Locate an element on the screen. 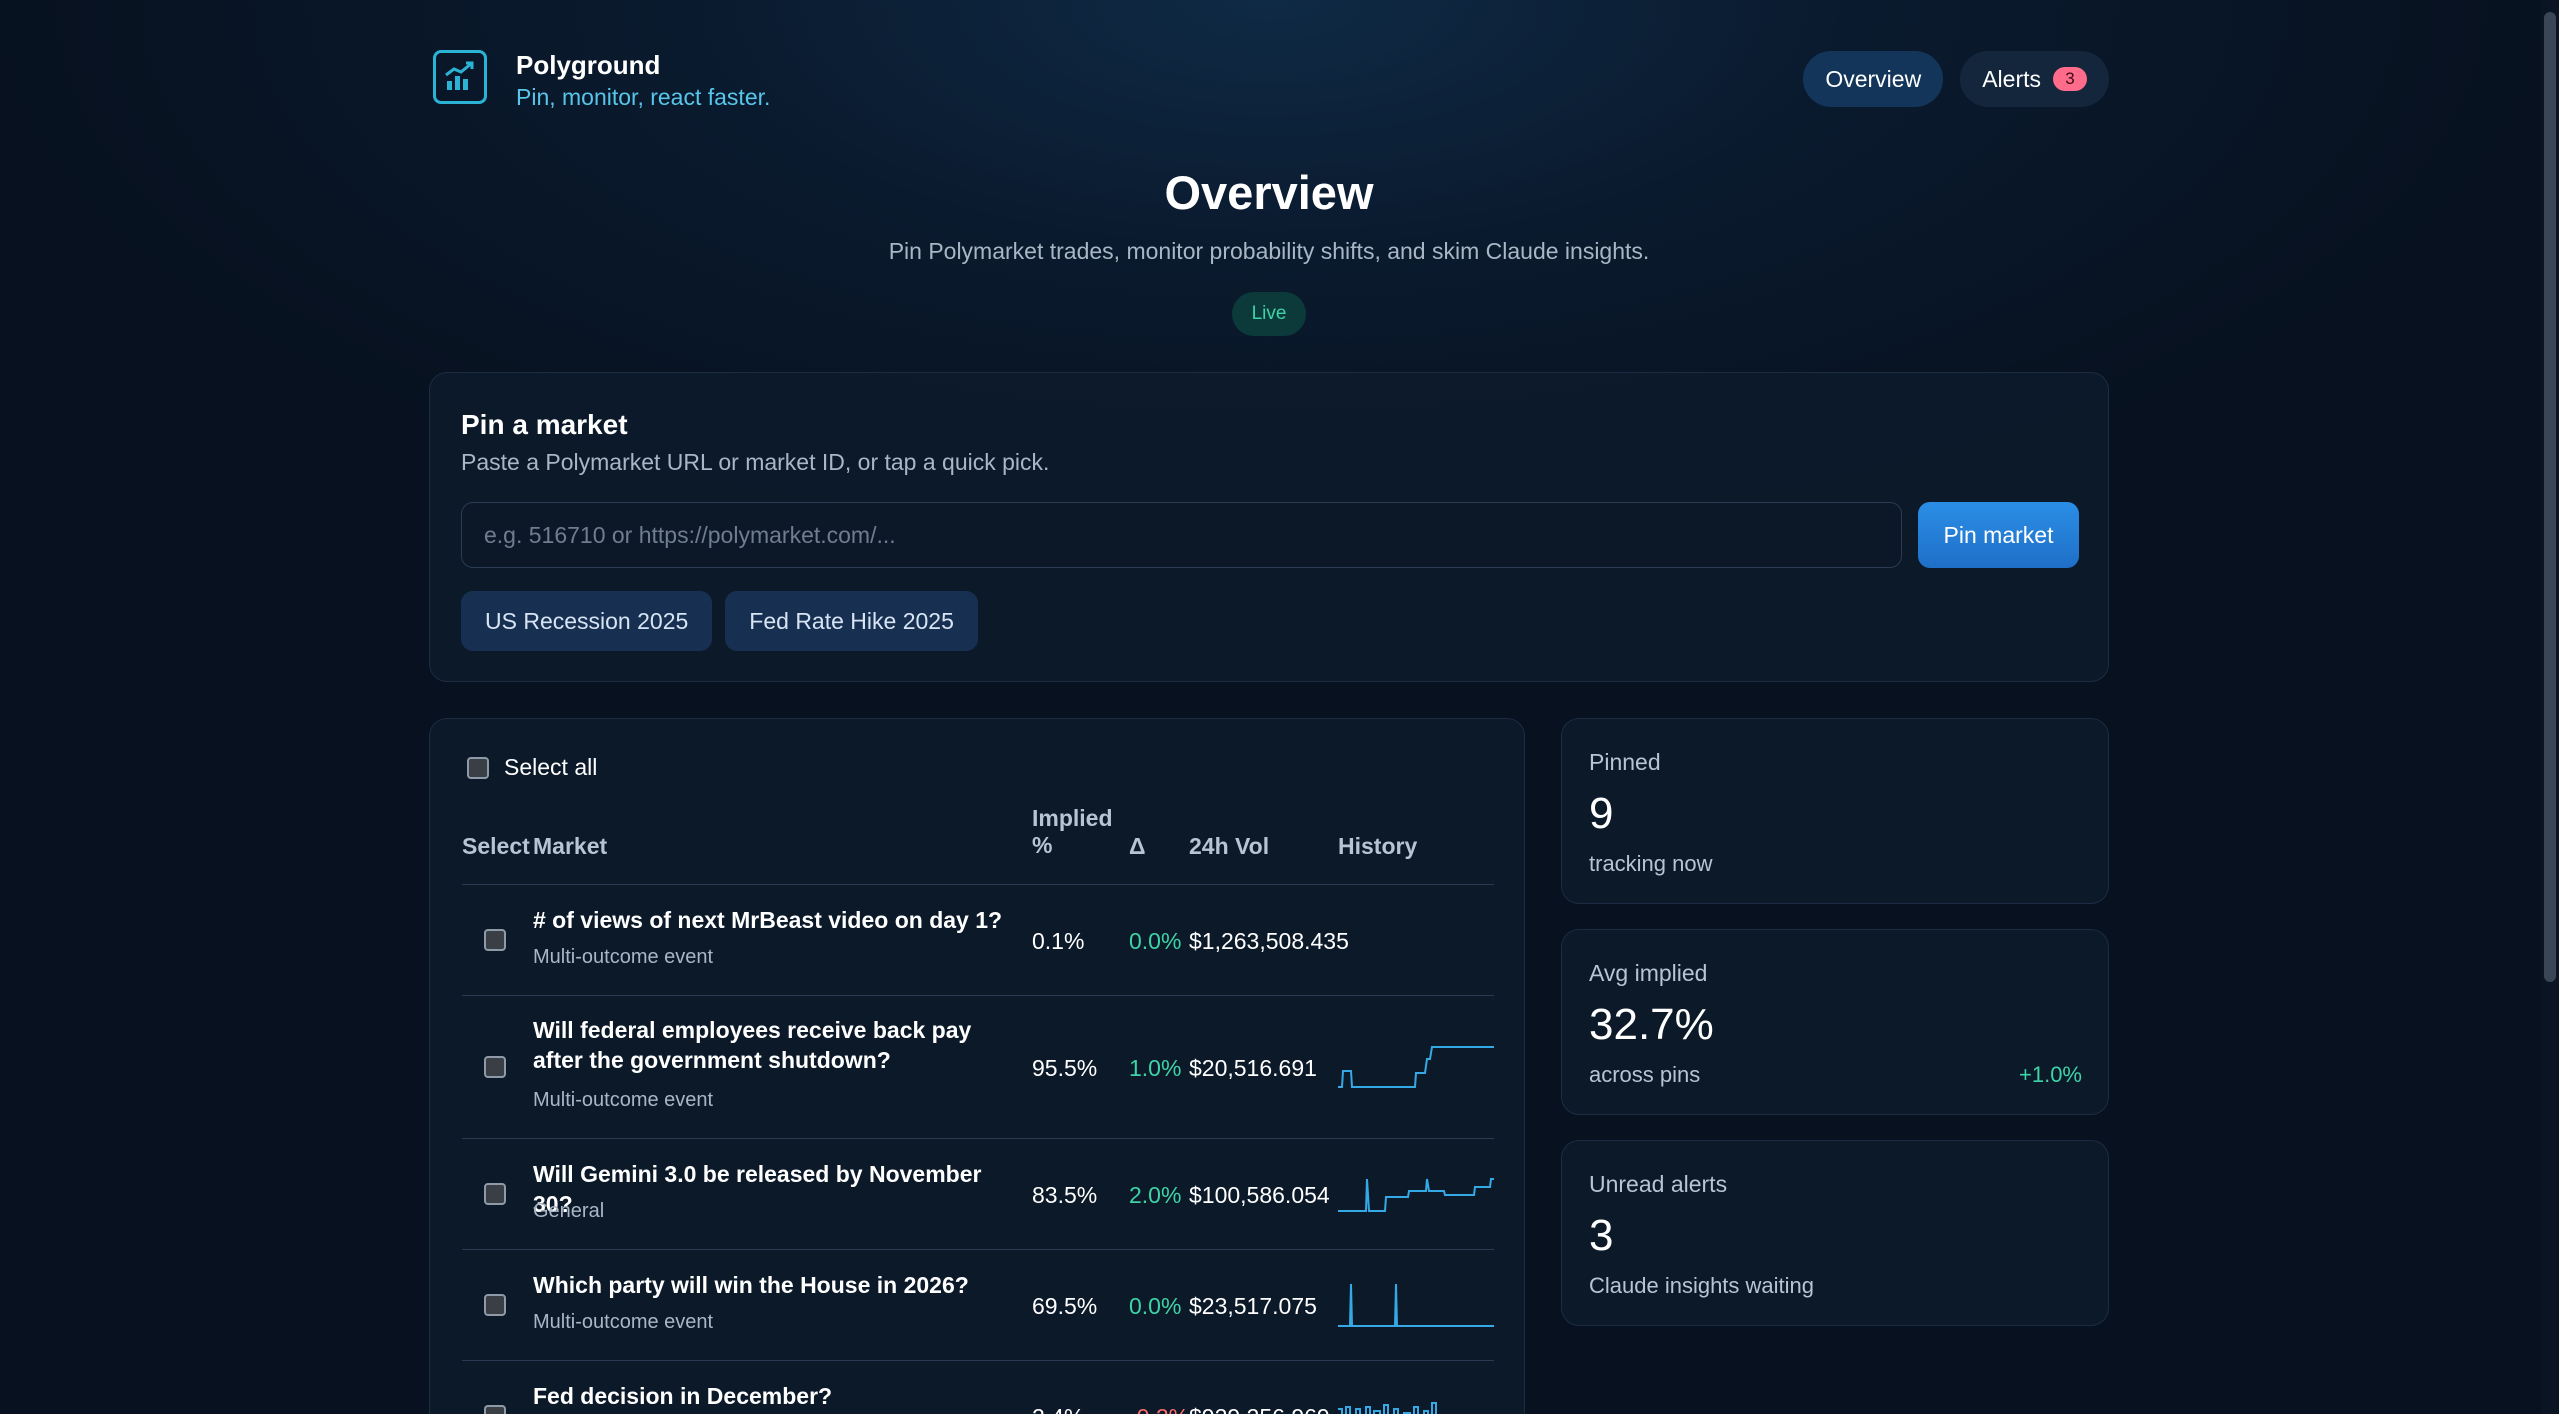 The width and height of the screenshot is (2559, 1414). quick-pick-us-recession: US Recession 2025 is located at coordinates (587, 621).